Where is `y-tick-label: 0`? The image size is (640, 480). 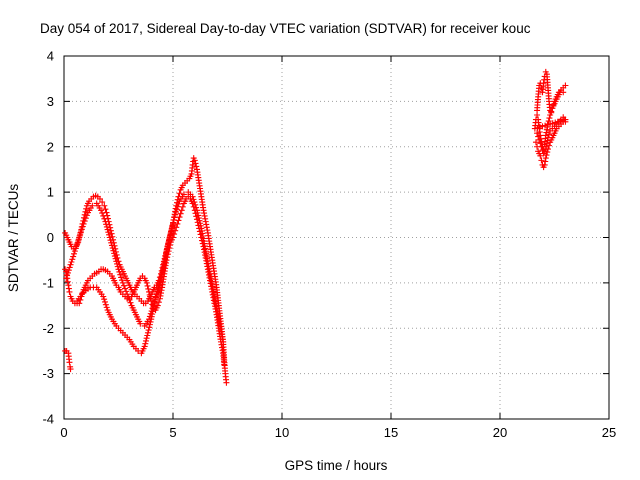
y-tick-label: 0 is located at coordinates (50, 237).